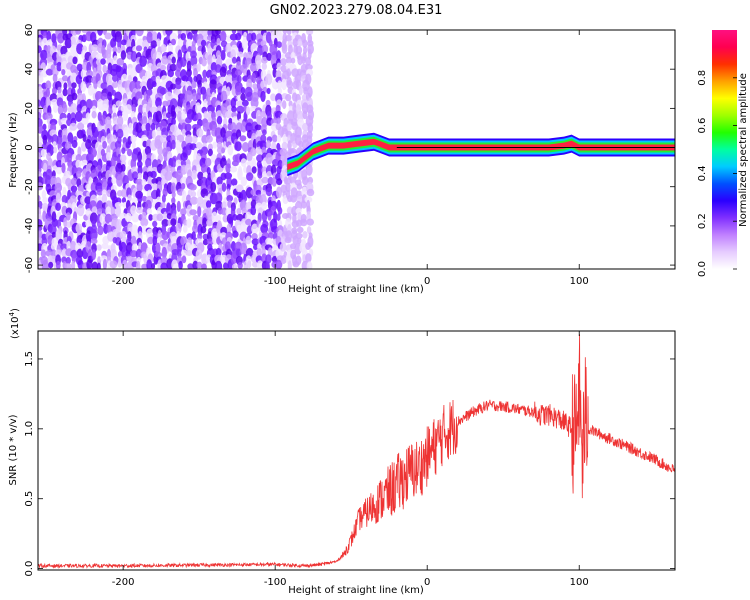  What do you see at coordinates (356, 590) in the screenshot?
I see `snr-x-axis-label: Height of straight line (km)` at bounding box center [356, 590].